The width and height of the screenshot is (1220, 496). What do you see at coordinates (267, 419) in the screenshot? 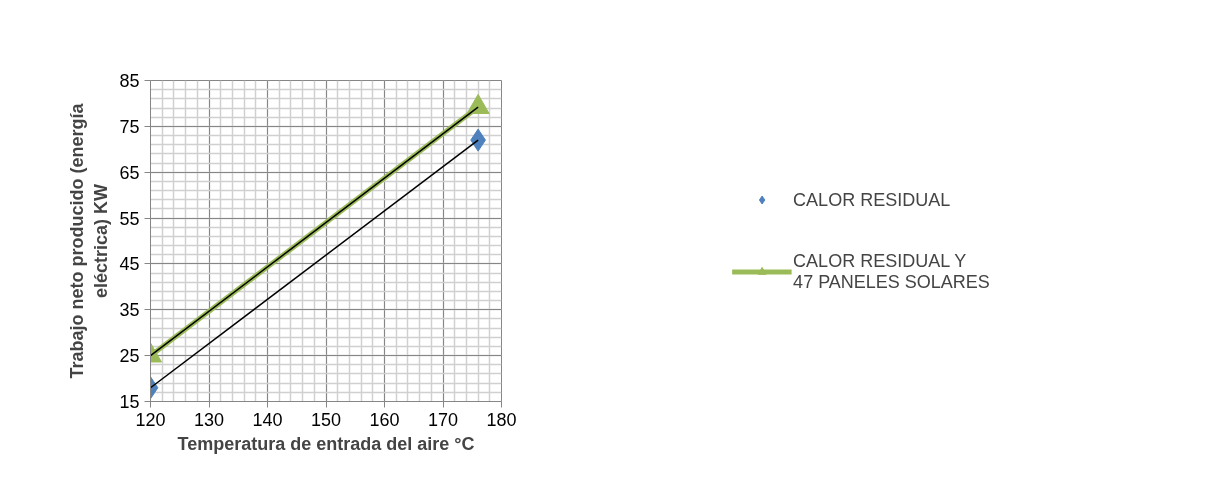
I see `x-tick-label: 140` at bounding box center [267, 419].